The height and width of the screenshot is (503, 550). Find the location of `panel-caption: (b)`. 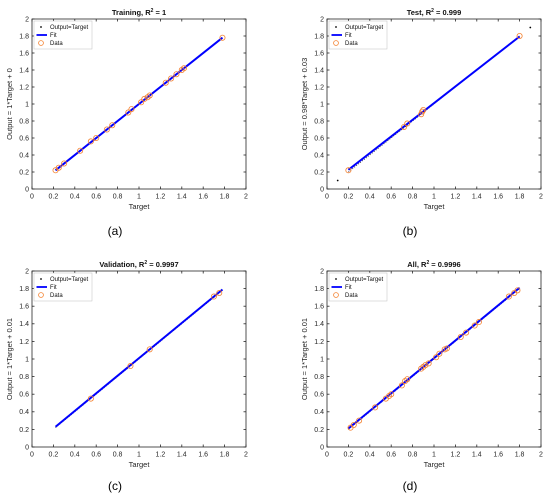

panel-caption: (b) is located at coordinates (410, 231).